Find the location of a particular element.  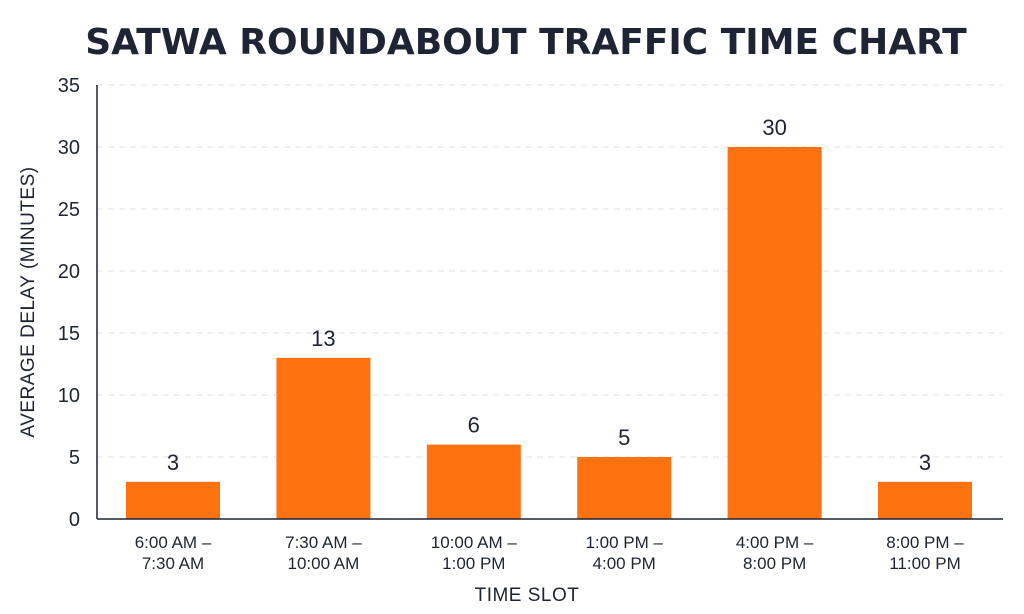

y-tick-label: 0 is located at coordinates (74, 520).